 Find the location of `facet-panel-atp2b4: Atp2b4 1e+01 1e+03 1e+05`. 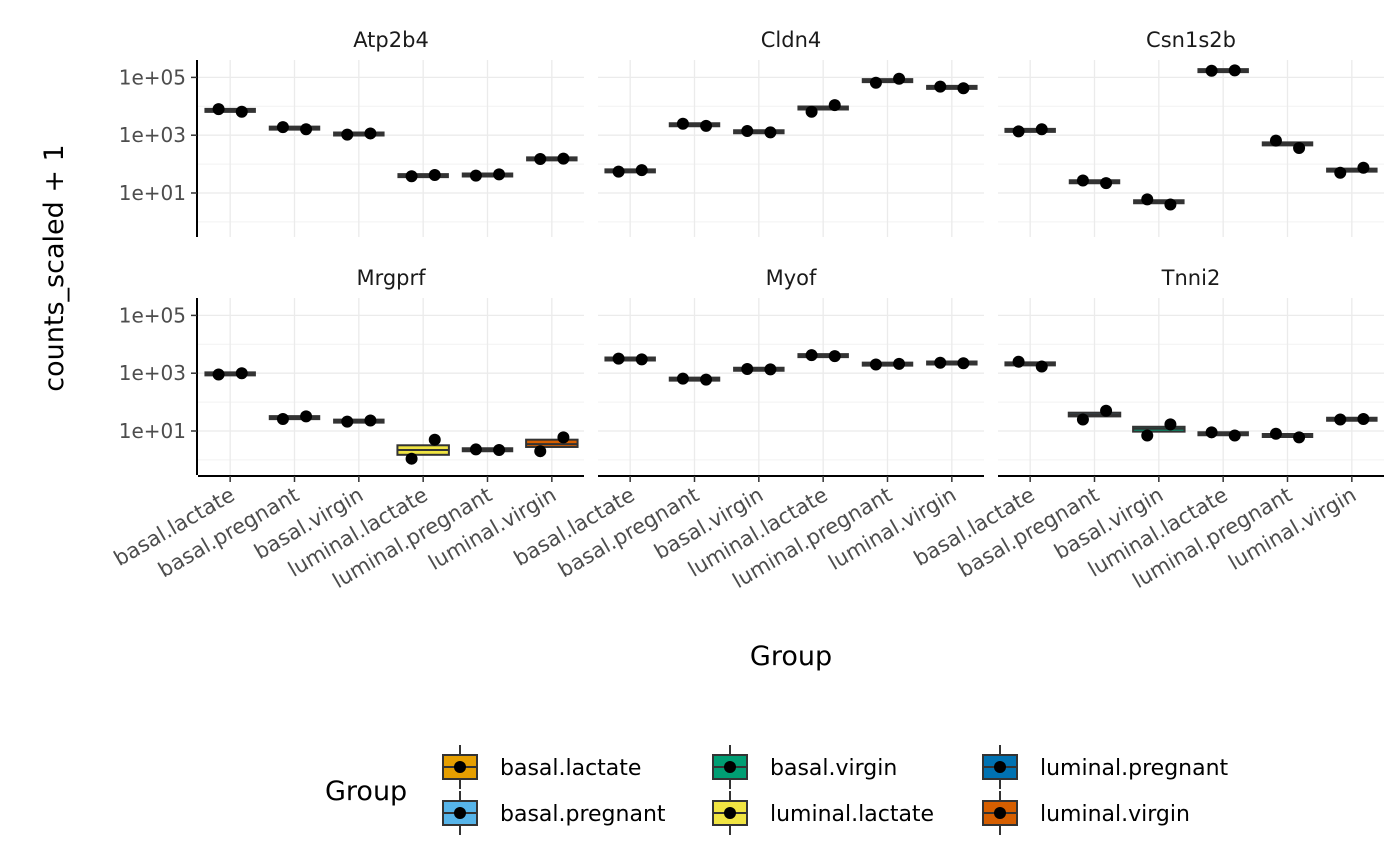

facet-panel-atp2b4: Atp2b4 1e+01 1e+03 1e+05 is located at coordinates (351, 132).